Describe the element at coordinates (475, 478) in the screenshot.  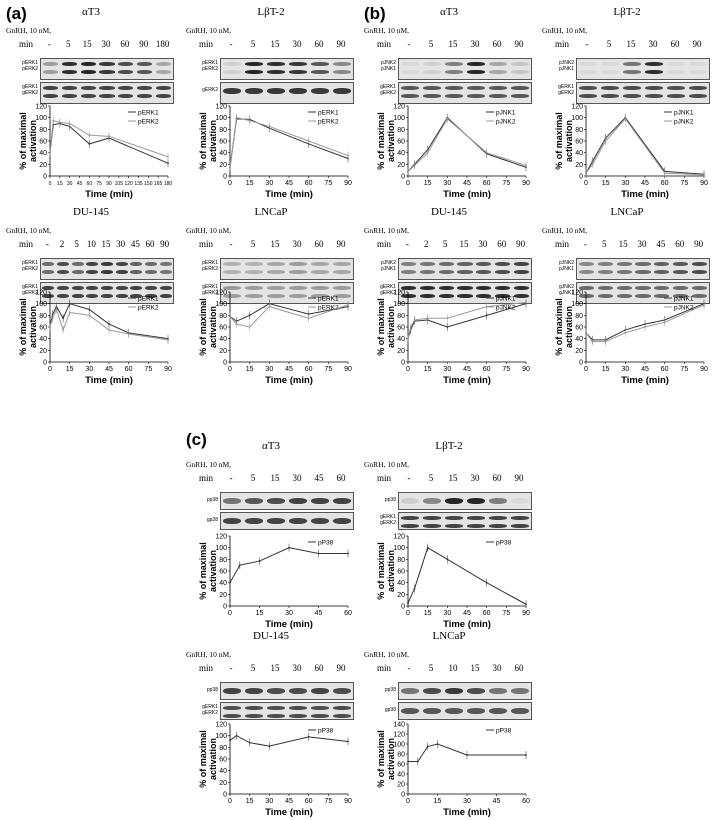
I see `time-point-label: 30` at that location.